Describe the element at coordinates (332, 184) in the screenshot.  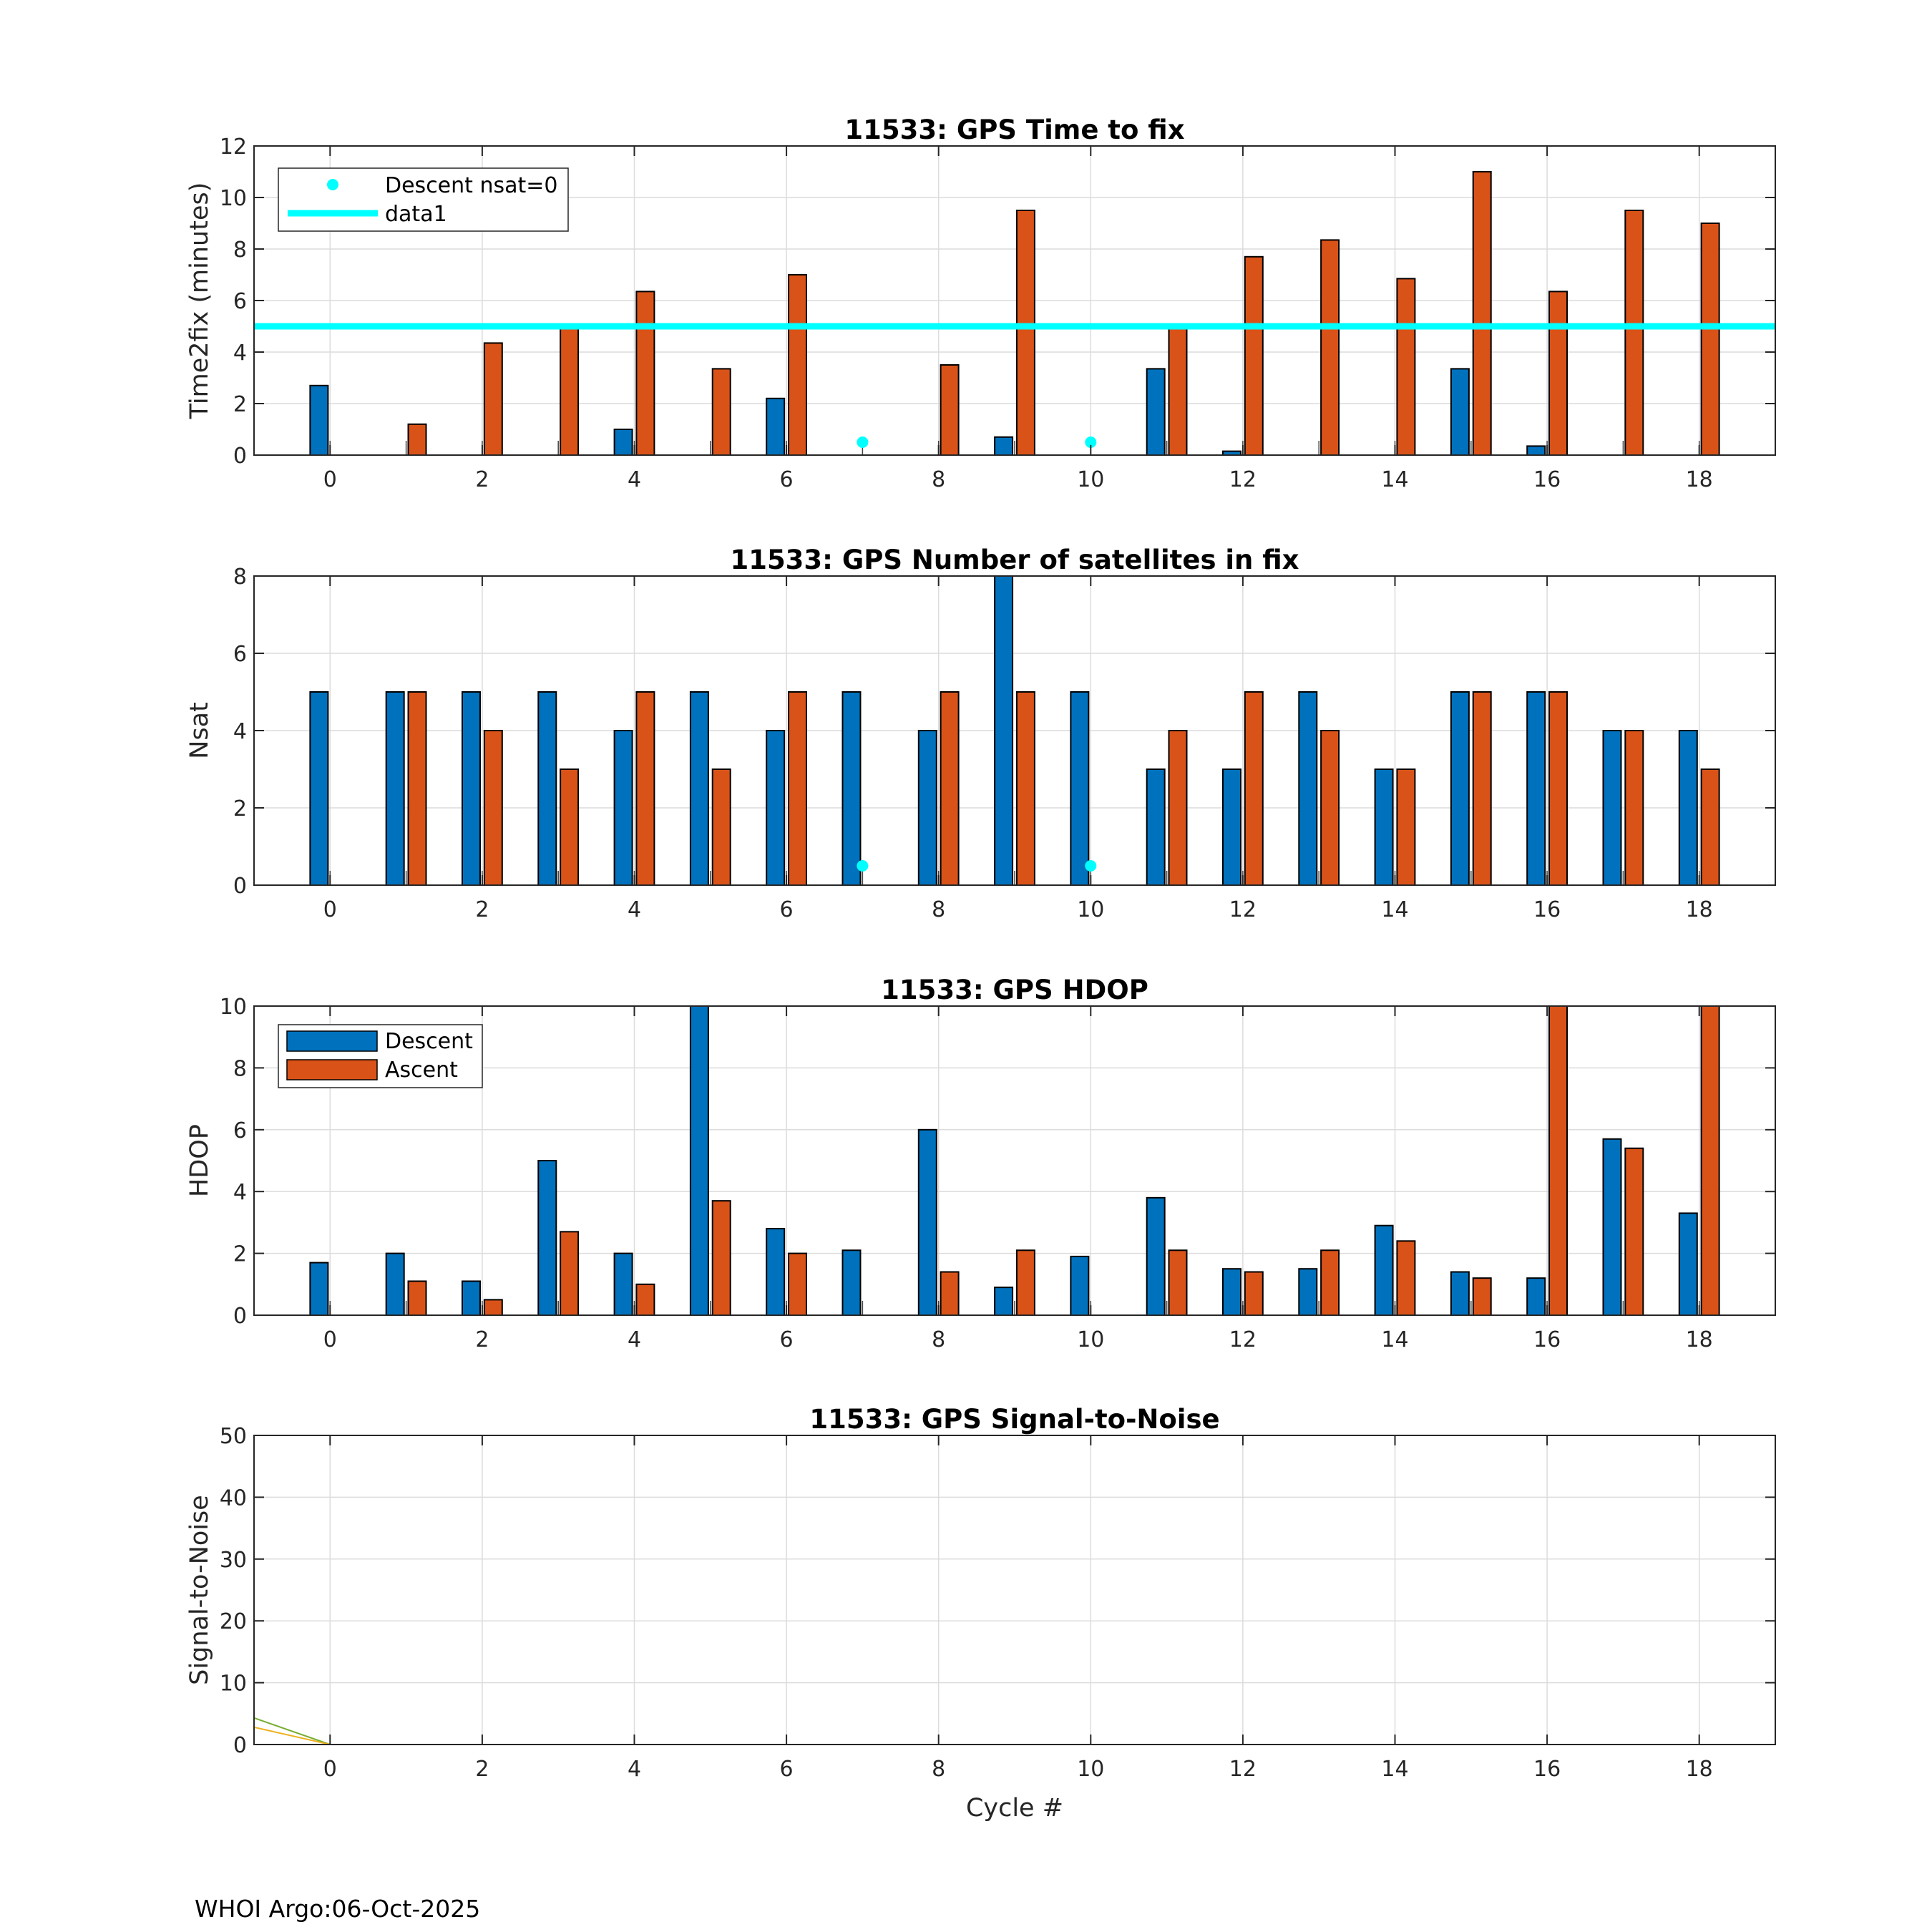
I see `legend-marker-icon` at that location.